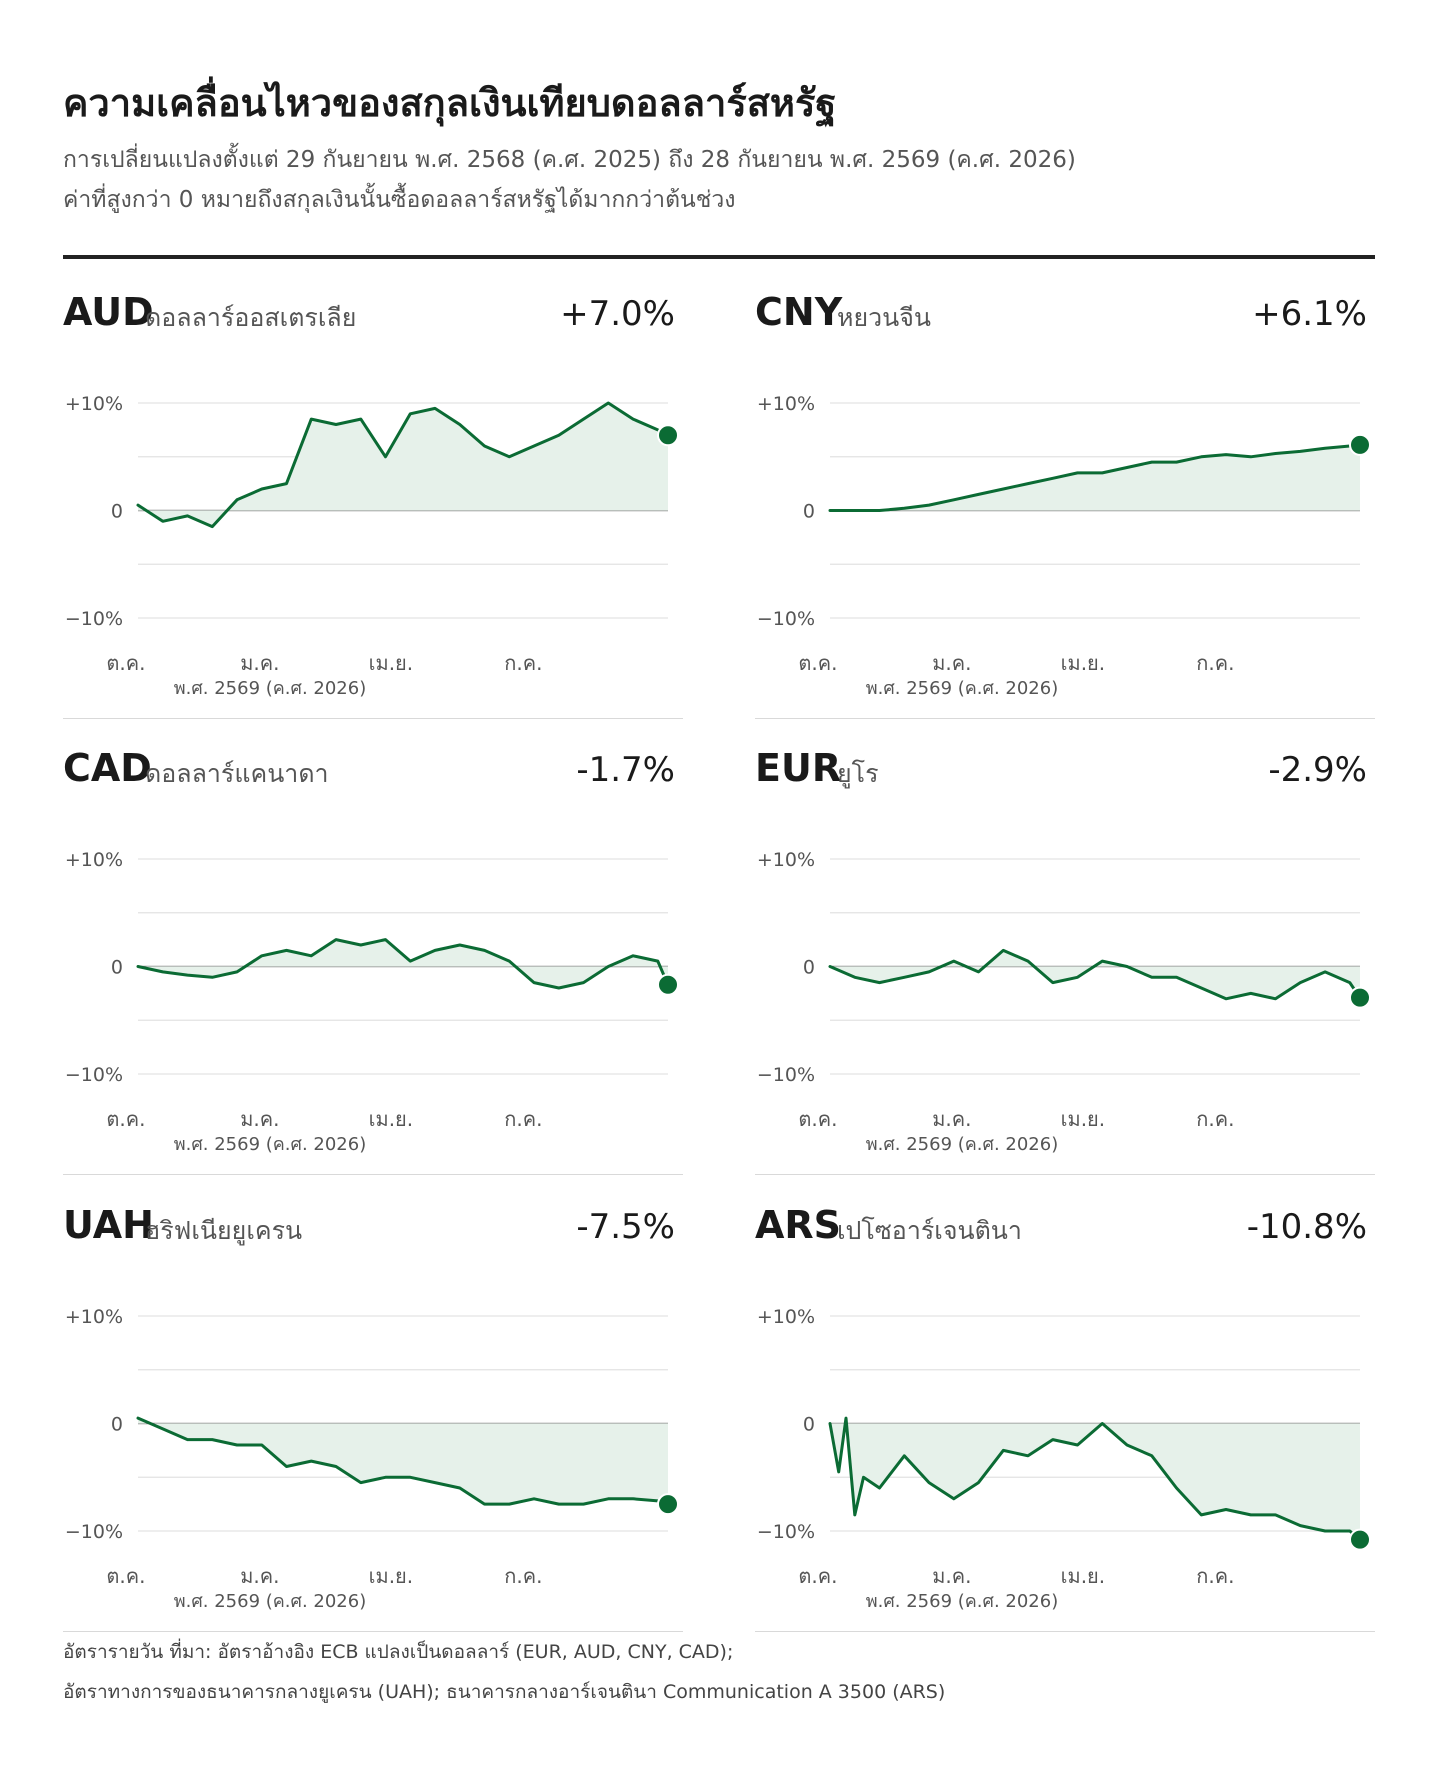 Image resolution: width=1440 pixels, height=1786 pixels. I want to click on change-percent: -10.8%, so click(1307, 1227).